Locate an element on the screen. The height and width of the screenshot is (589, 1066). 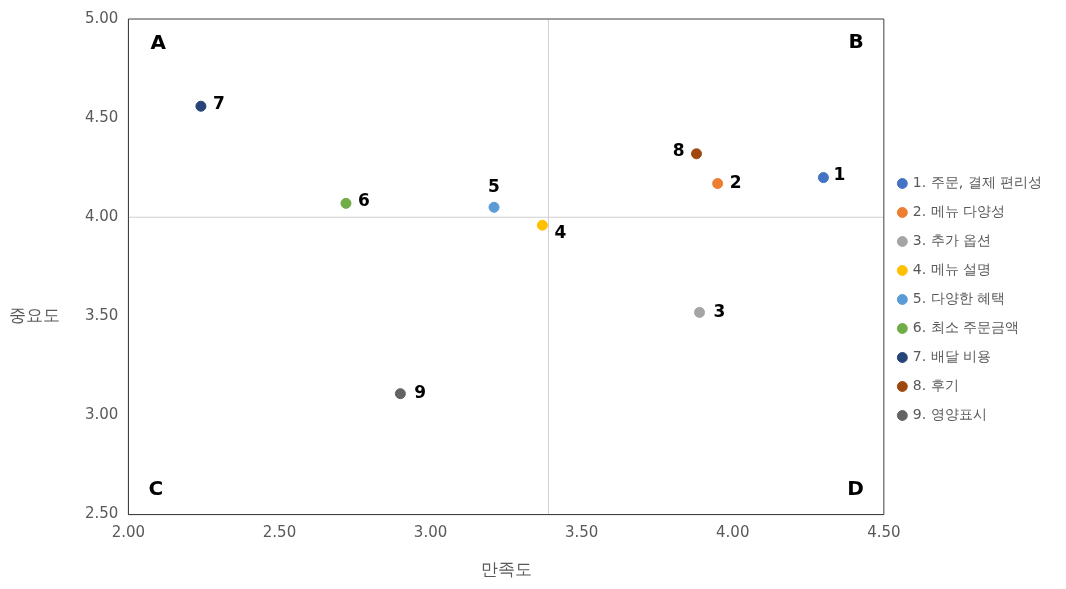
y-tick-label: 5.00 is located at coordinates (101, 17).